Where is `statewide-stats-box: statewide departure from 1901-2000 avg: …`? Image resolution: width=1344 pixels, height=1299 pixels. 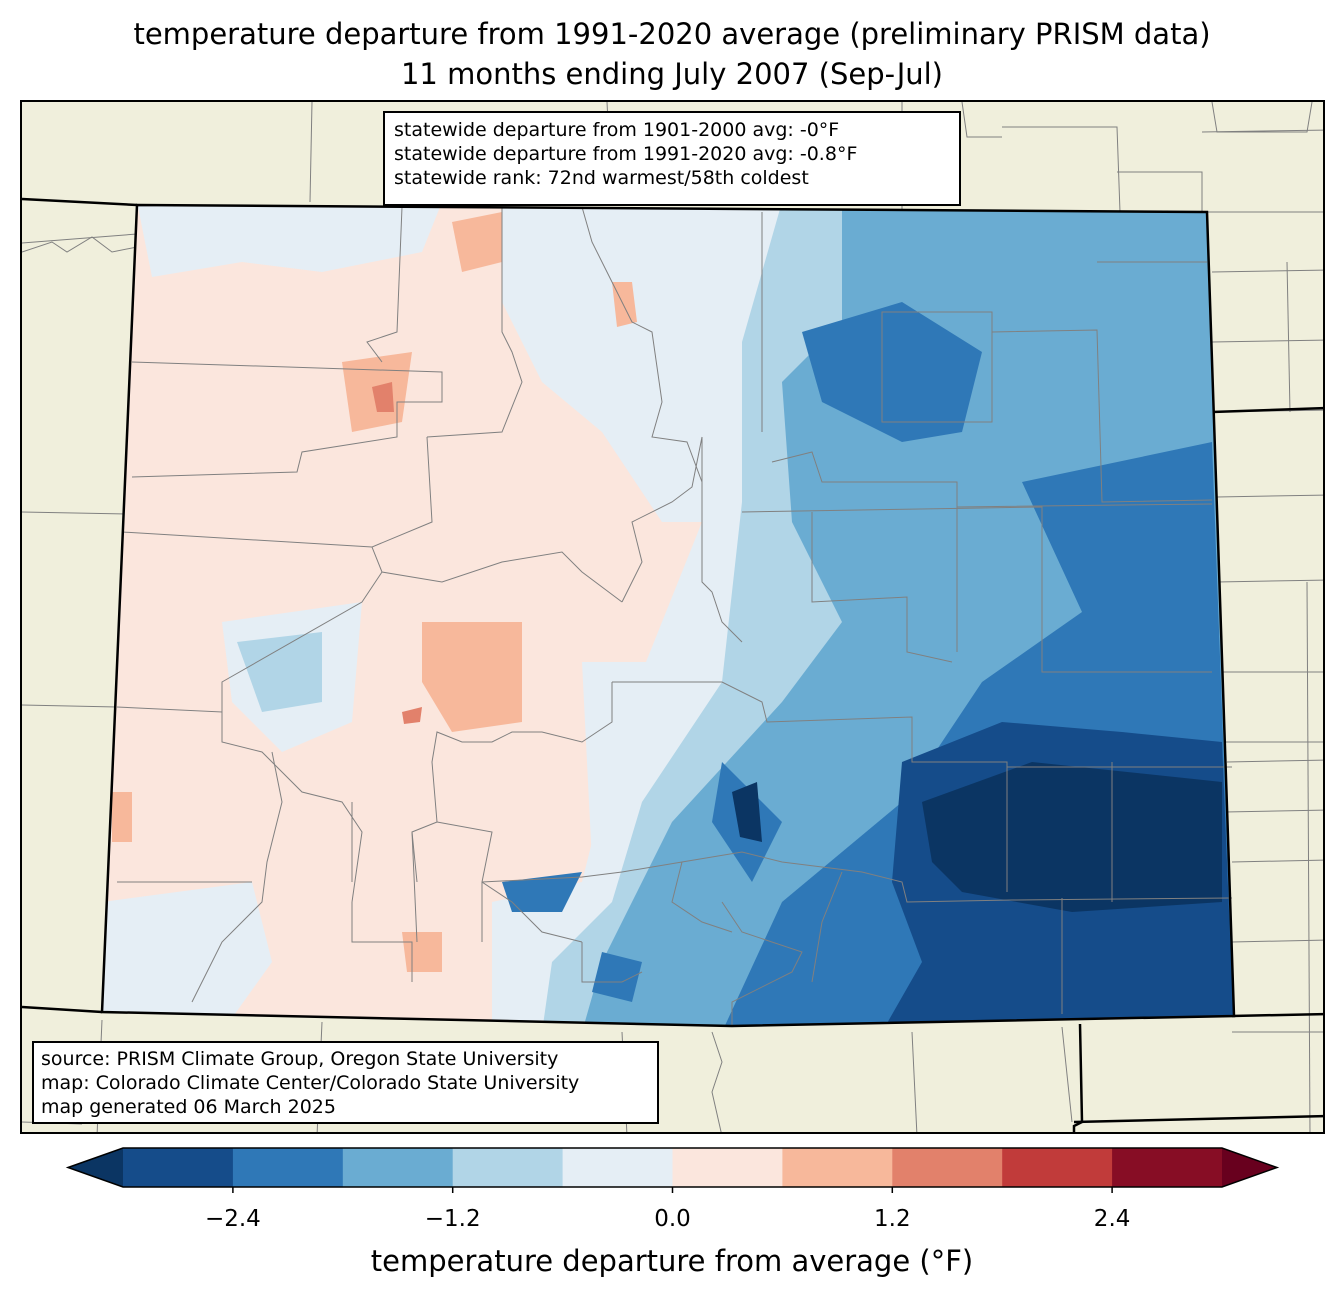
statewide-stats-box: statewide departure from 1901-2000 avg: … is located at coordinates (672, 158).